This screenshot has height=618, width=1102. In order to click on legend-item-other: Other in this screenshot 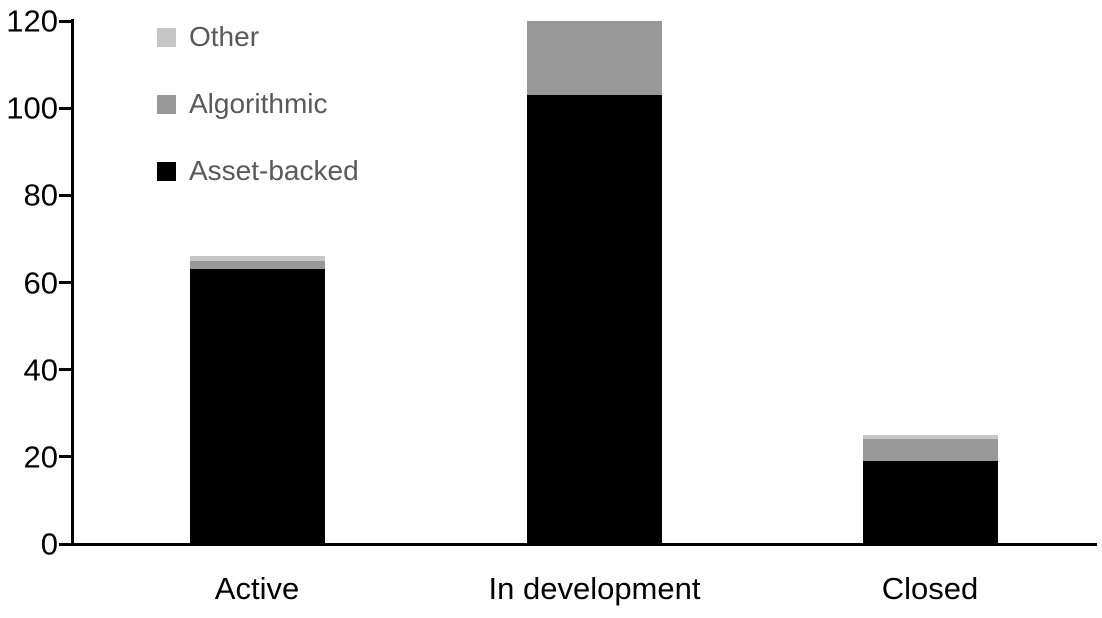, I will do `click(258, 37)`.